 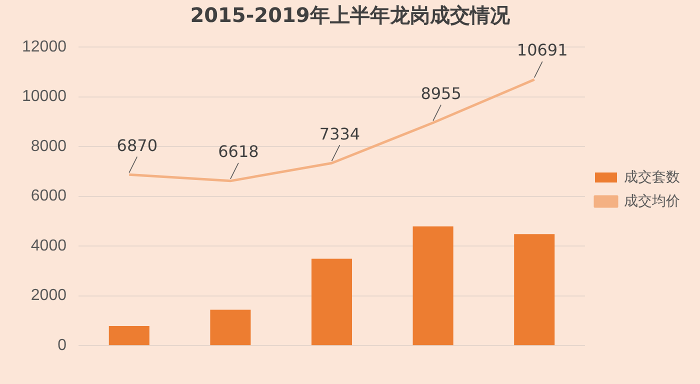 What do you see at coordinates (48, 146) in the screenshot?
I see `y-tick-label: 8000` at bounding box center [48, 146].